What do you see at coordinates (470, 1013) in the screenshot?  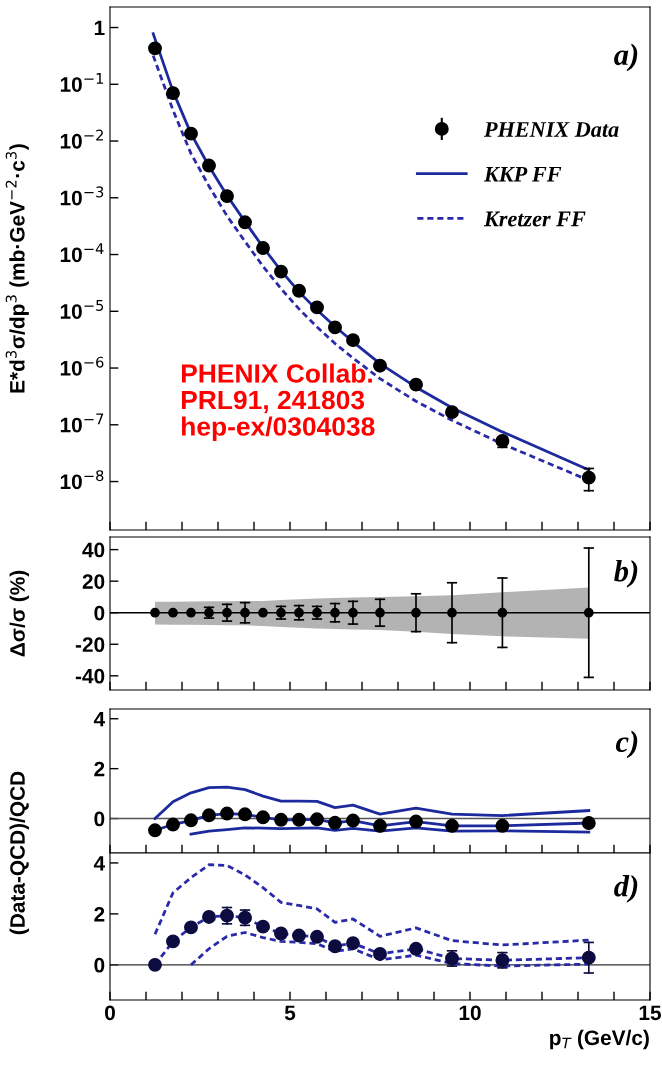 I see `x-tick-label: 10` at bounding box center [470, 1013].